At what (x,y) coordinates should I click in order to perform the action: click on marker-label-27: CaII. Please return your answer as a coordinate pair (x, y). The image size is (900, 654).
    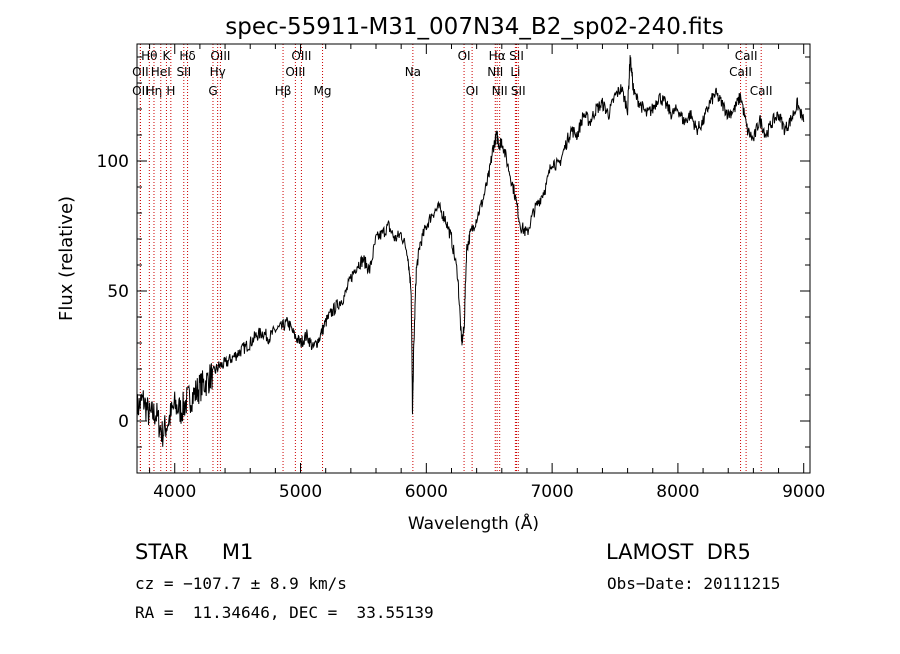
    Looking at the image, I should click on (761, 91).